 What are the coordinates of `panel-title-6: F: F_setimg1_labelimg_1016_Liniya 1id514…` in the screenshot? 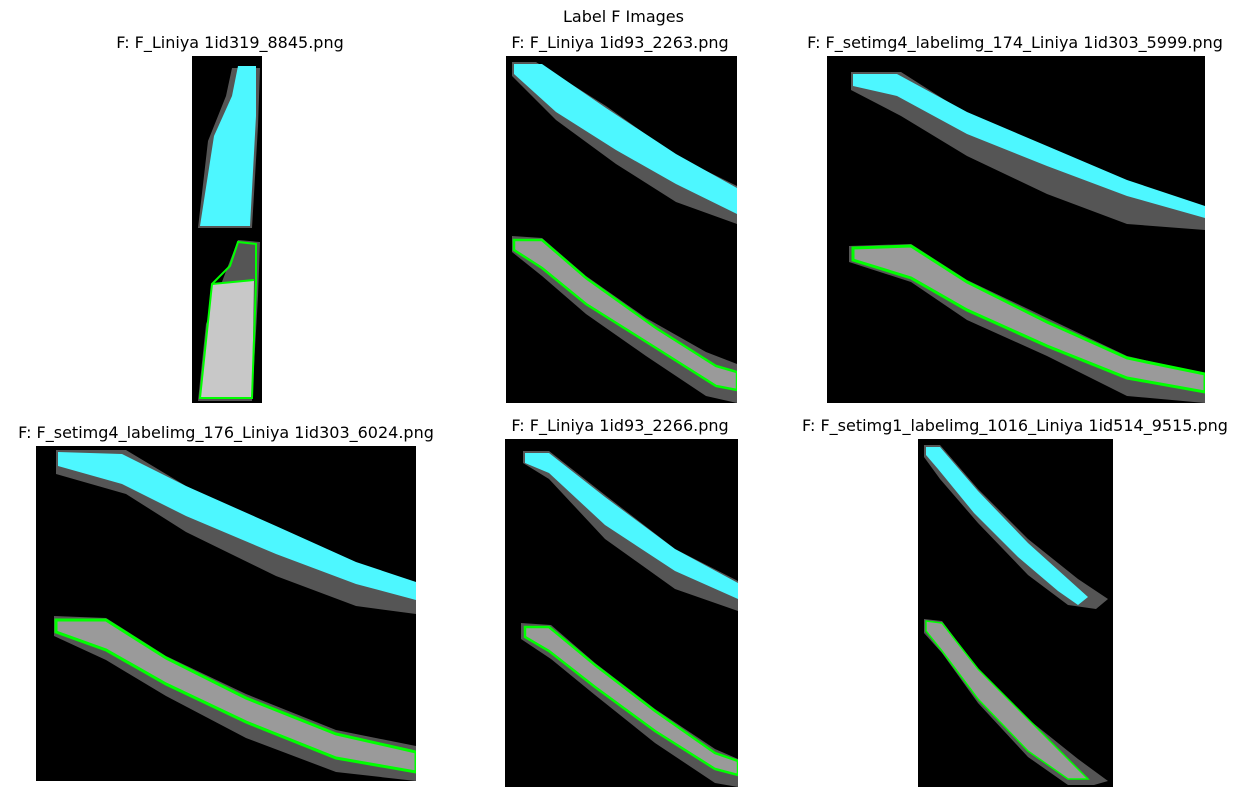 It's located at (1015, 425).